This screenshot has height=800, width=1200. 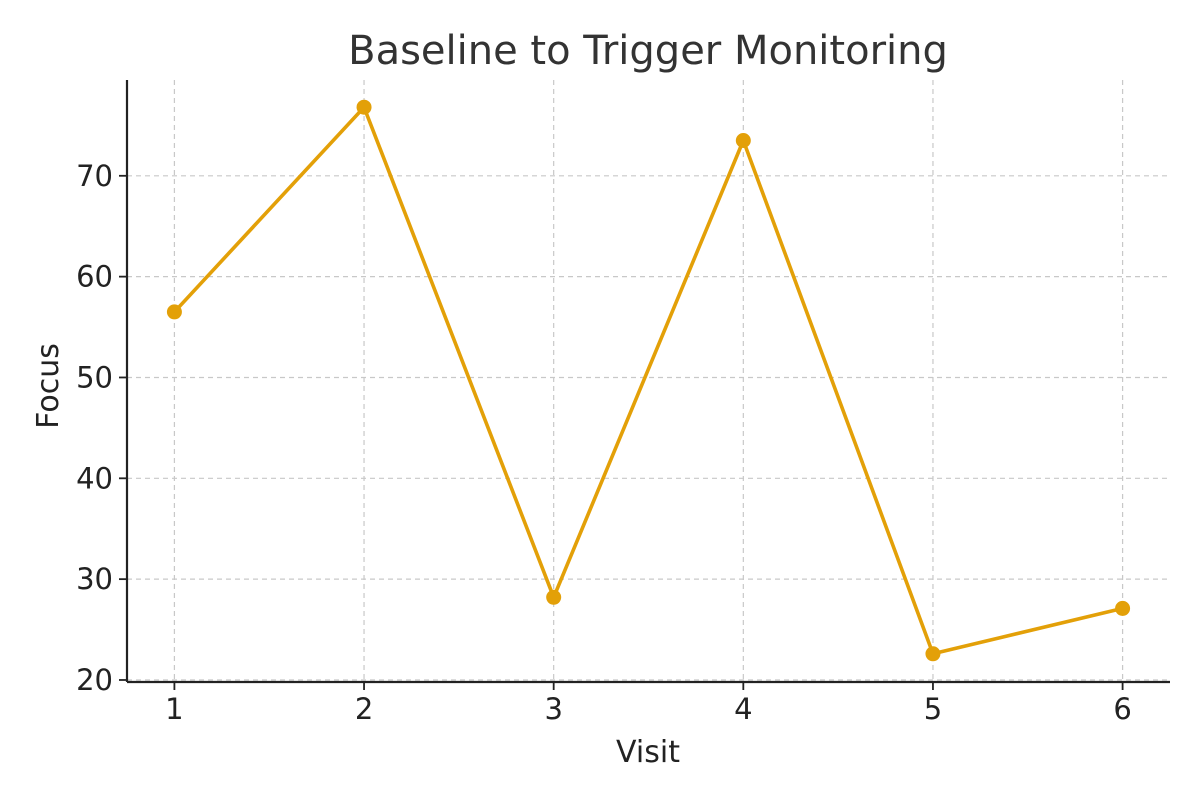 What do you see at coordinates (1122, 709) in the screenshot?
I see `x-tick-label: 6` at bounding box center [1122, 709].